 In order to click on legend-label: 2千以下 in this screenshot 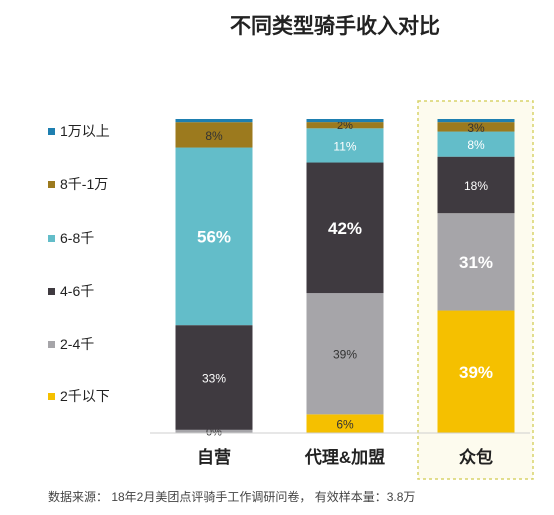, I will do `click(85, 396)`.